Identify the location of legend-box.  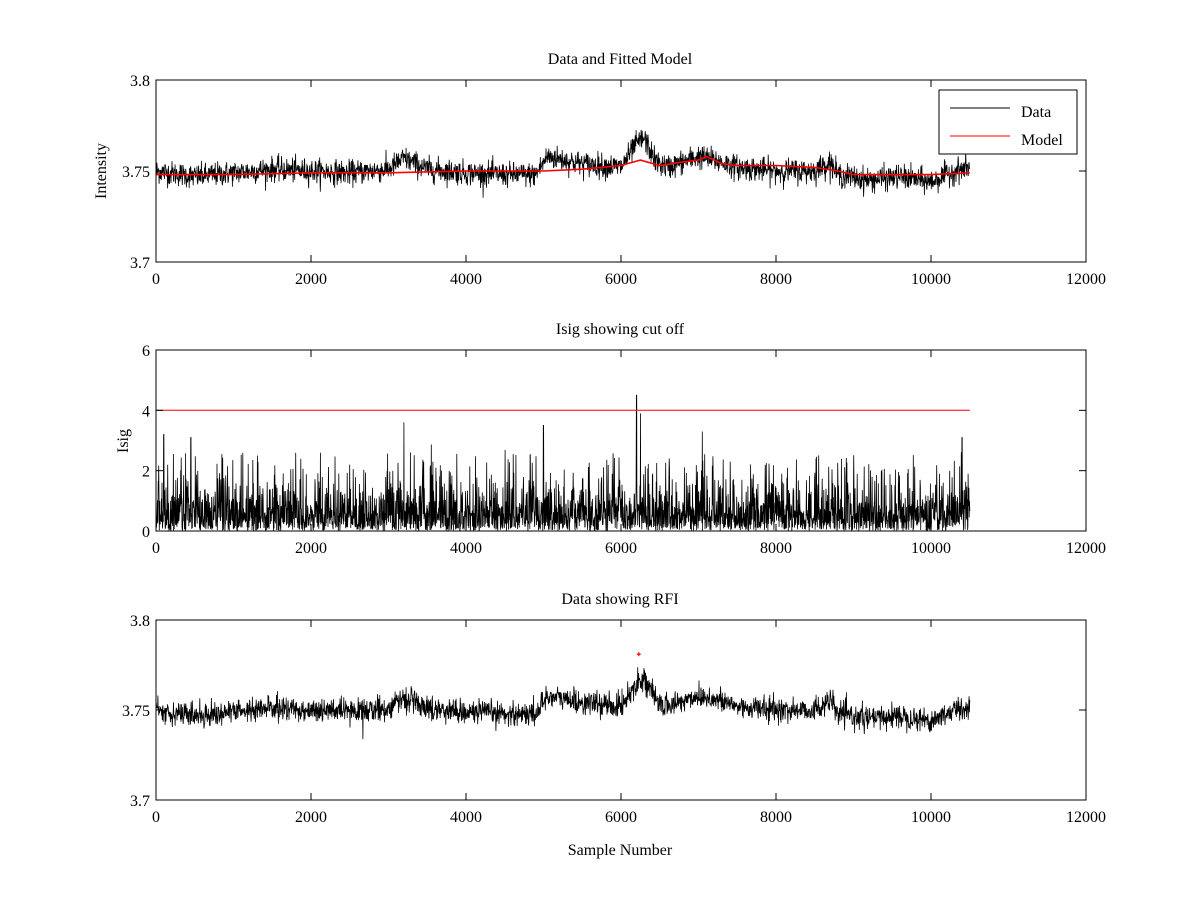
(1008, 122).